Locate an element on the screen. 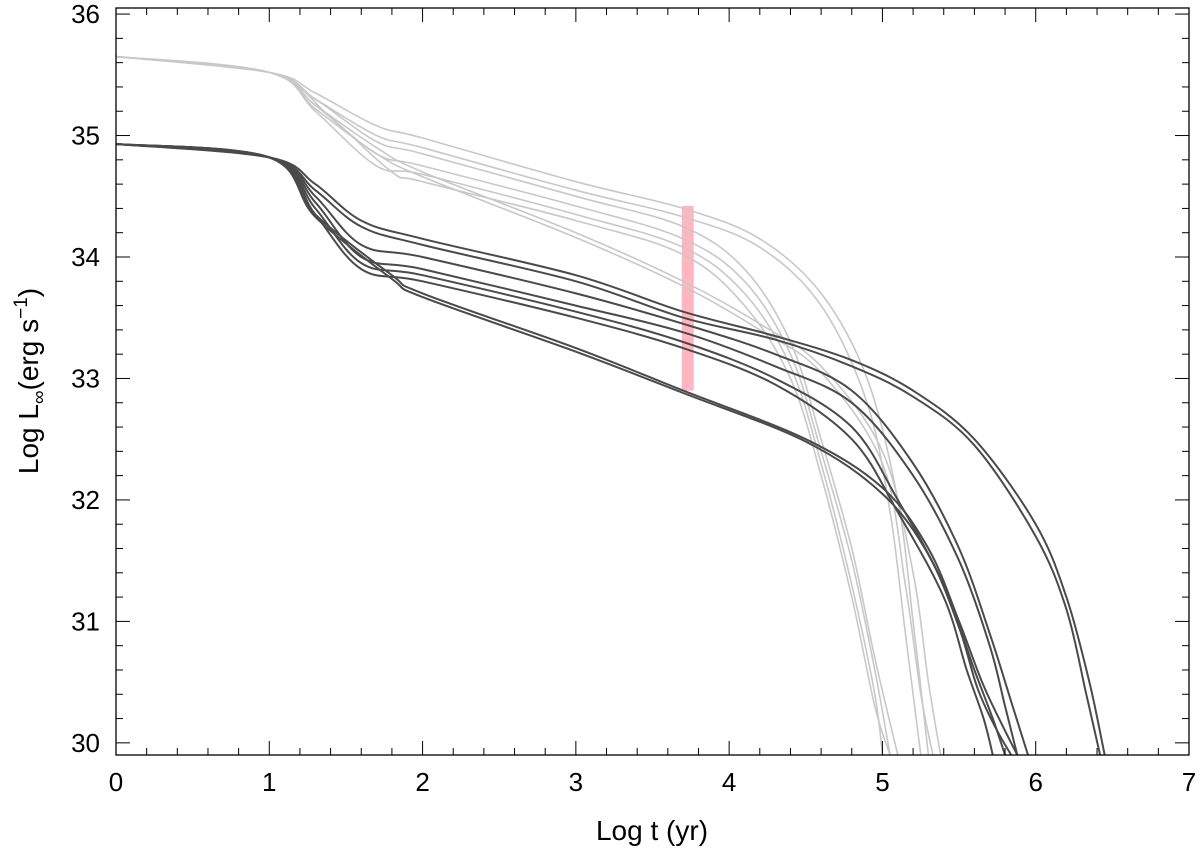  x-axis-title: Log t (yr) is located at coordinates (652, 830).